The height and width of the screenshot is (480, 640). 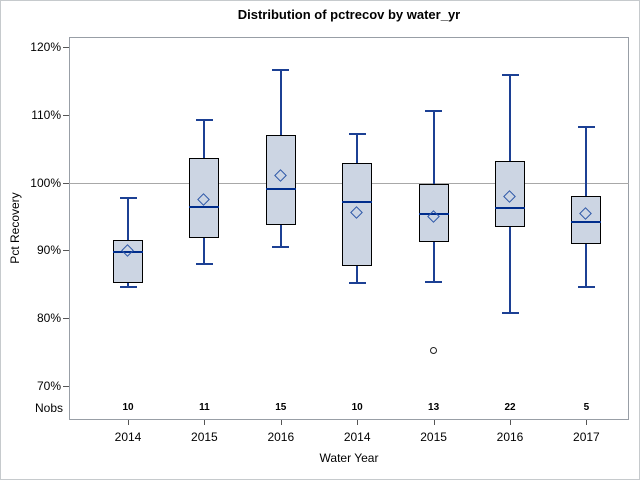 What do you see at coordinates (48, 250) in the screenshot?
I see `y-tick-label: 90%` at bounding box center [48, 250].